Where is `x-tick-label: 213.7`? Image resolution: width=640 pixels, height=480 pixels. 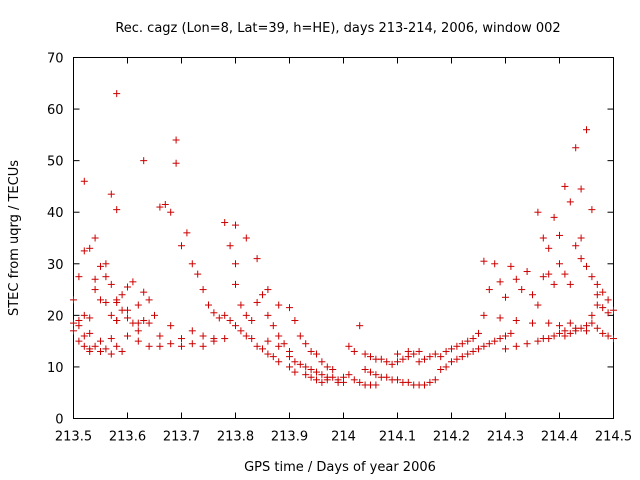
x-tick-label: 213.7 is located at coordinates (181, 437).